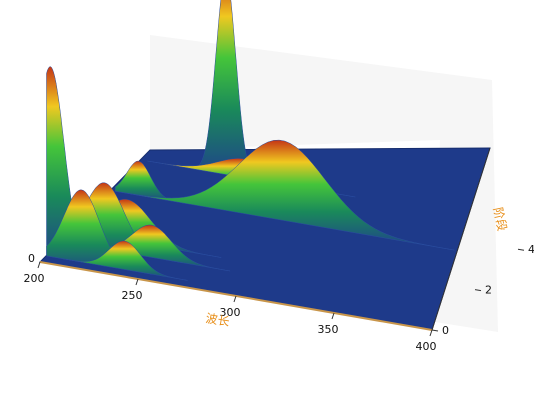 The height and width of the screenshot is (396, 534). I want to click on x-tick-label-0: 200, so click(34, 278).